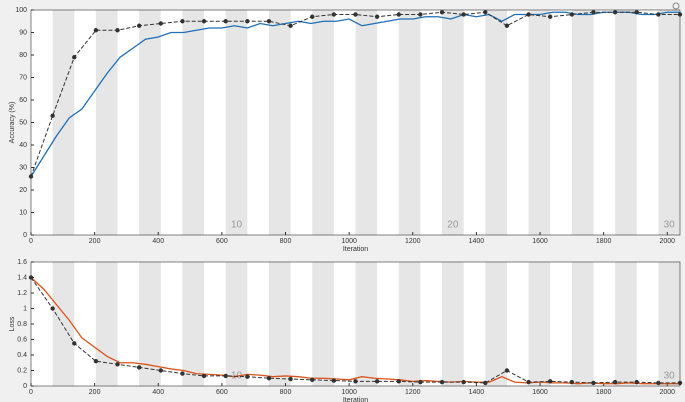 This screenshot has height=402, width=685. What do you see at coordinates (22, 324) in the screenshot?
I see `y-tick-label: 0.8` at bounding box center [22, 324].